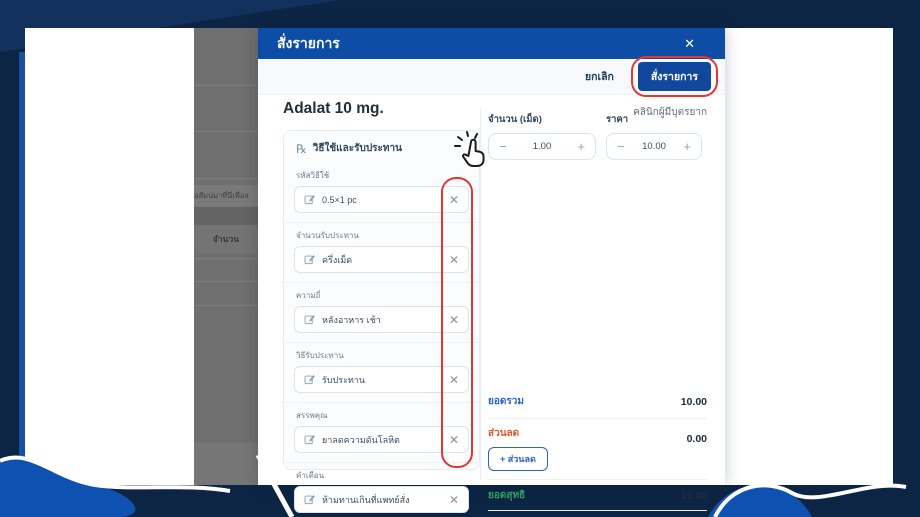 The height and width of the screenshot is (517, 920). Describe the element at coordinates (597, 495) in the screenshot. I see `net-total-row: ยอดสุทธิ 10.00` at that location.